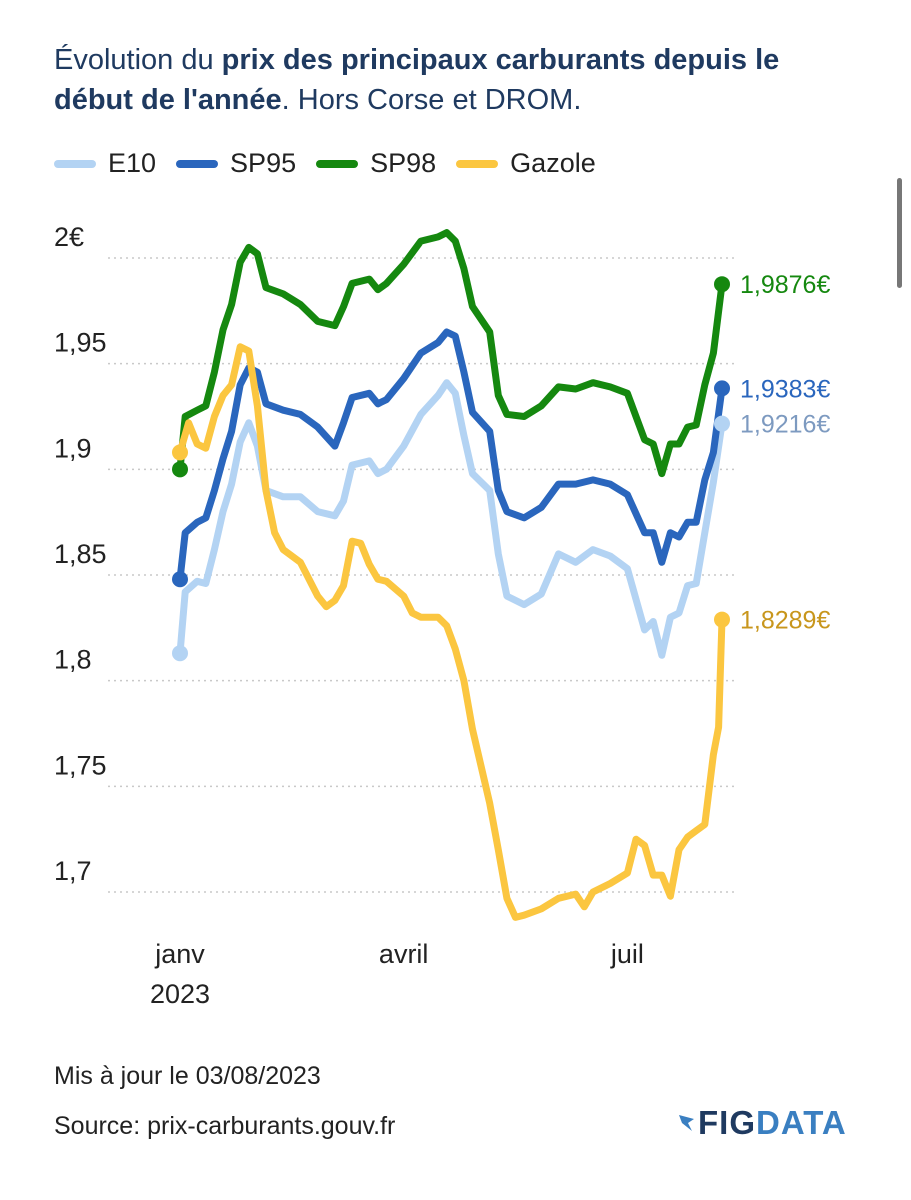  What do you see at coordinates (431, 100) in the screenshot?
I see `chart-title-part2: . Hors Corse et DROM.` at bounding box center [431, 100].